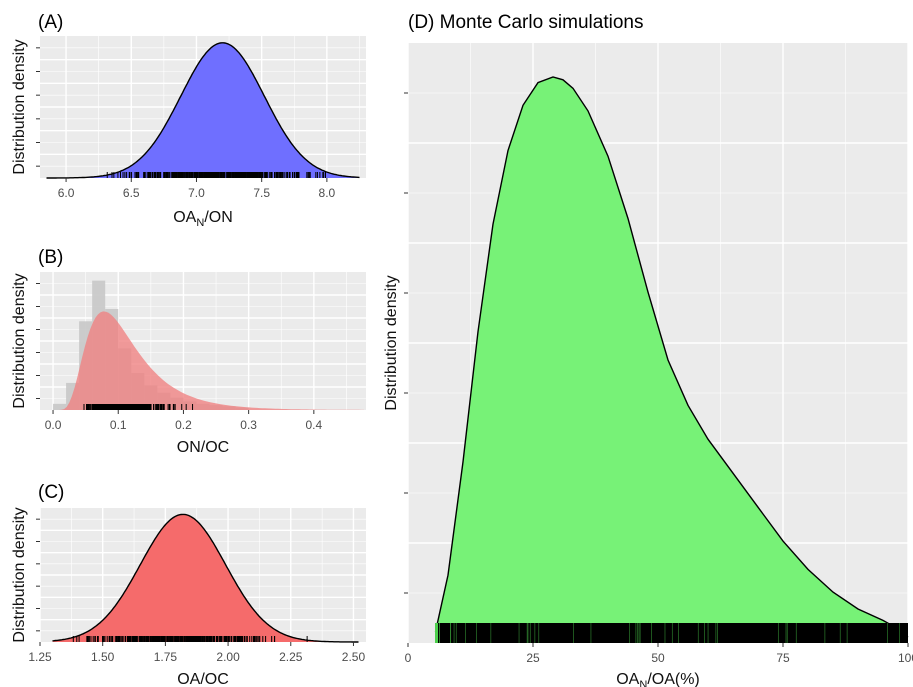 The width and height of the screenshot is (913, 687). Describe the element at coordinates (783, 658) in the screenshot. I see `x-tick-label: 75` at that location.